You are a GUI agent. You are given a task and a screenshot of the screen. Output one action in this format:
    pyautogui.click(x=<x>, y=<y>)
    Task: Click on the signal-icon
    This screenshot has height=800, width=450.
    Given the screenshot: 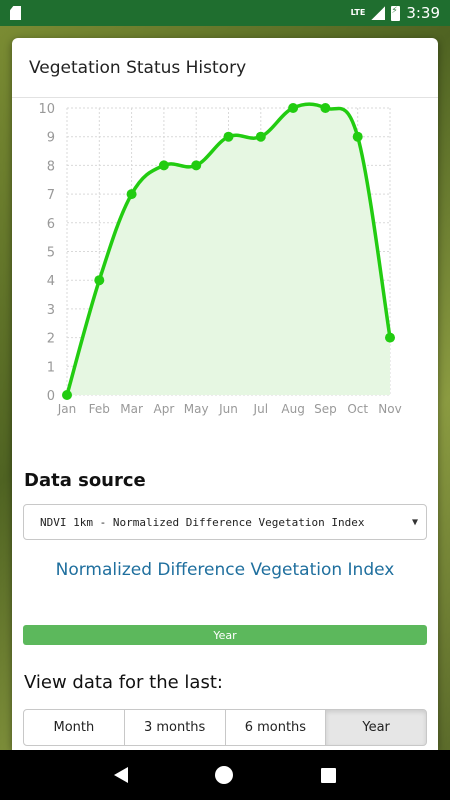 What is the action you would take?
    pyautogui.click(x=378, y=13)
    